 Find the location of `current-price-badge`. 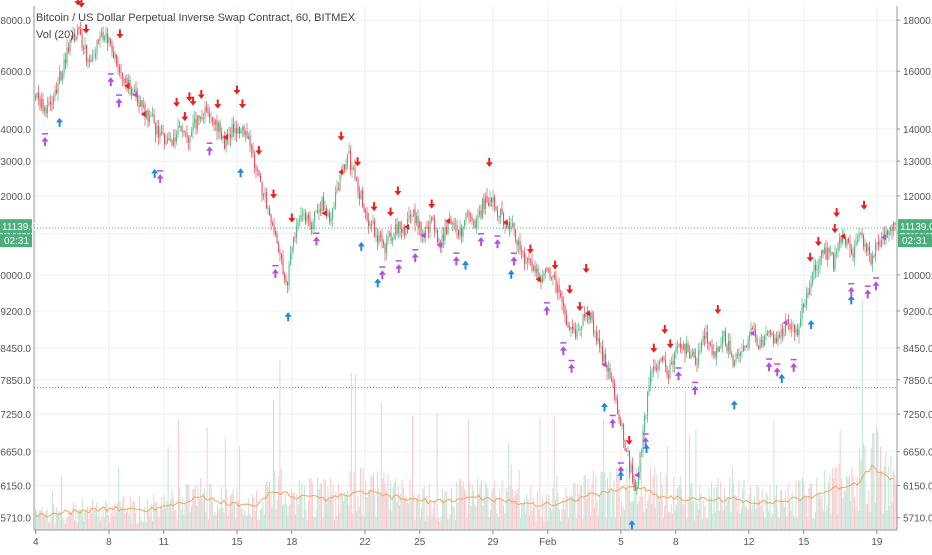

current-price-badge is located at coordinates (915, 226).